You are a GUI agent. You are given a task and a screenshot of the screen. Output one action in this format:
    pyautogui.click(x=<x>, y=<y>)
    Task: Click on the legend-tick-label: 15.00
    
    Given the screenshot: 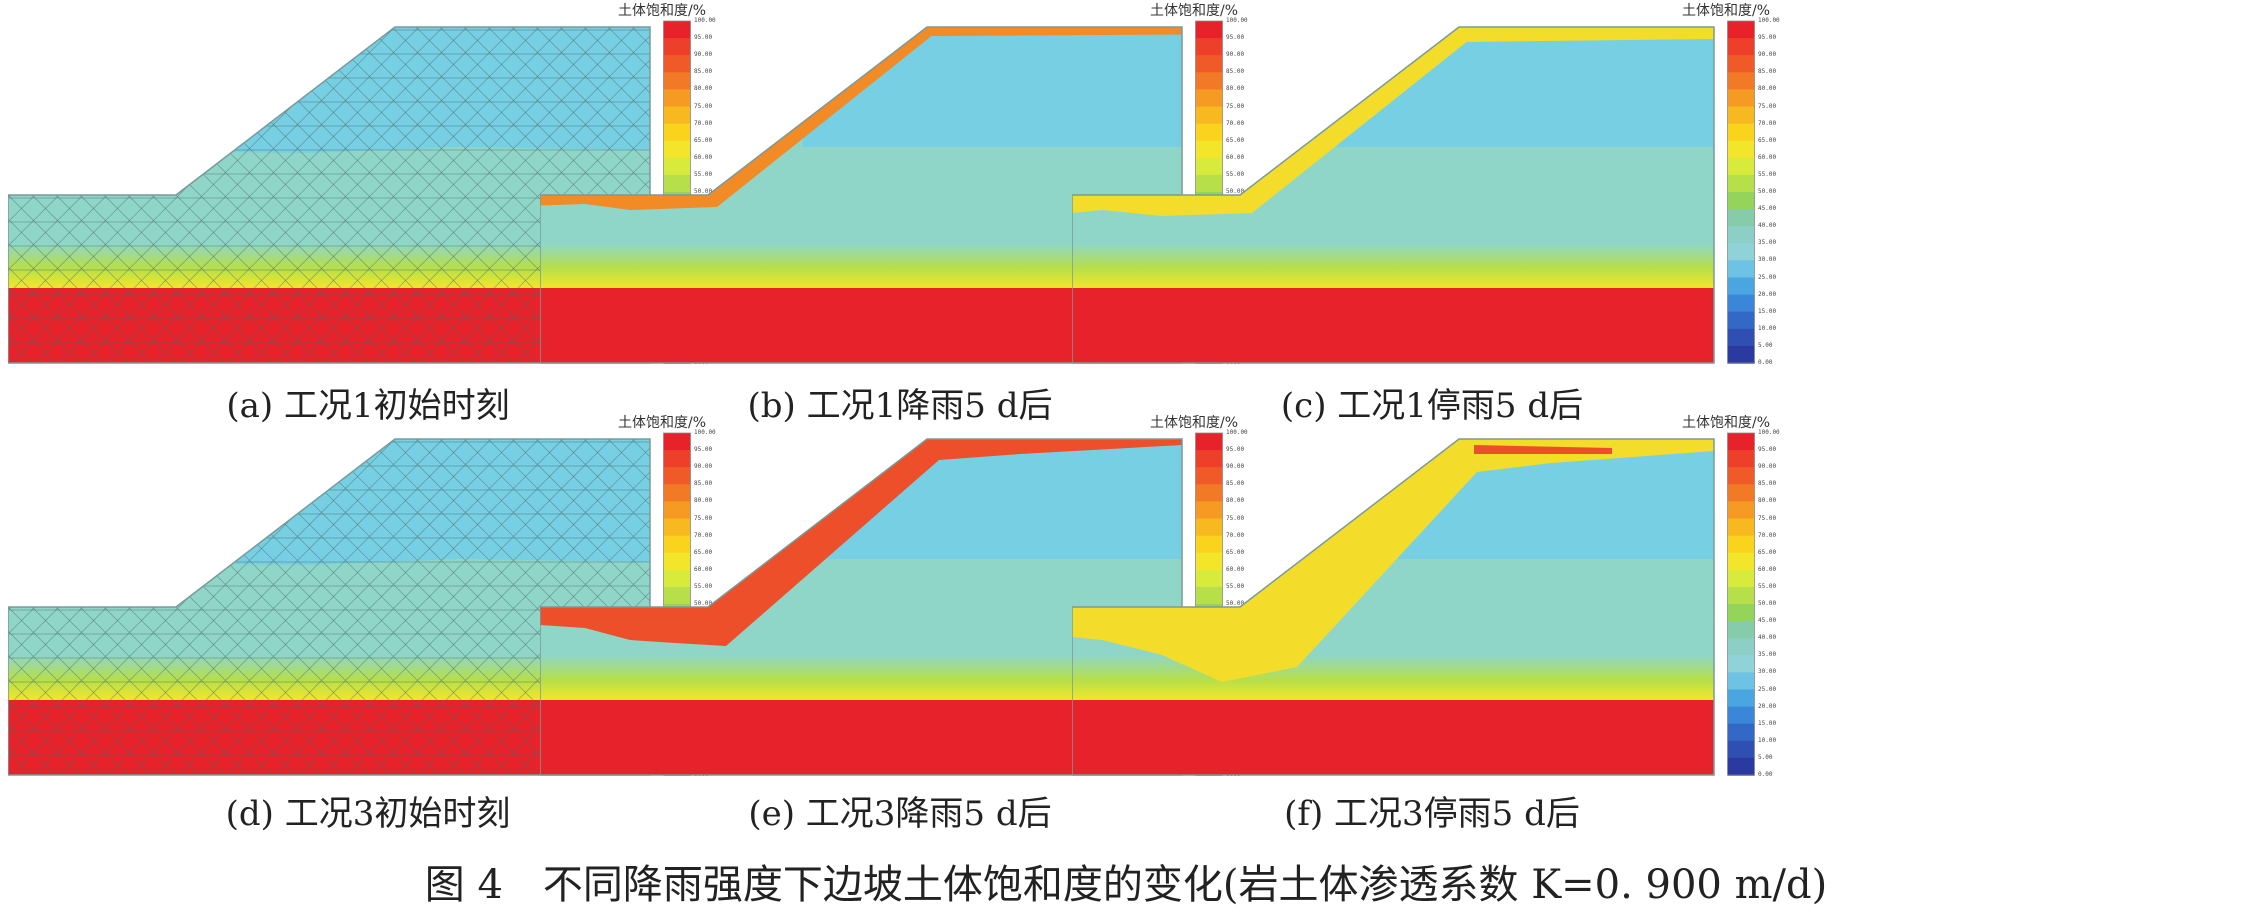 What is the action you would take?
    pyautogui.click(x=1767, y=311)
    